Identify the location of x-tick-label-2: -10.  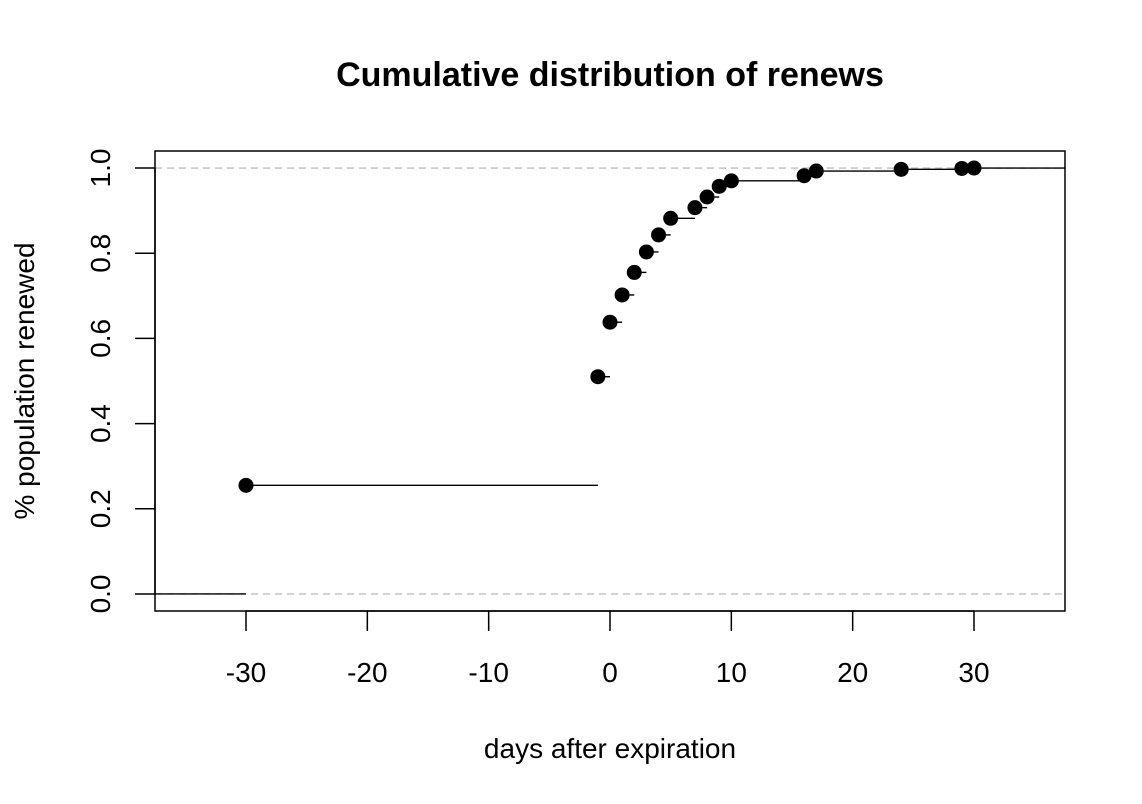
(488, 672).